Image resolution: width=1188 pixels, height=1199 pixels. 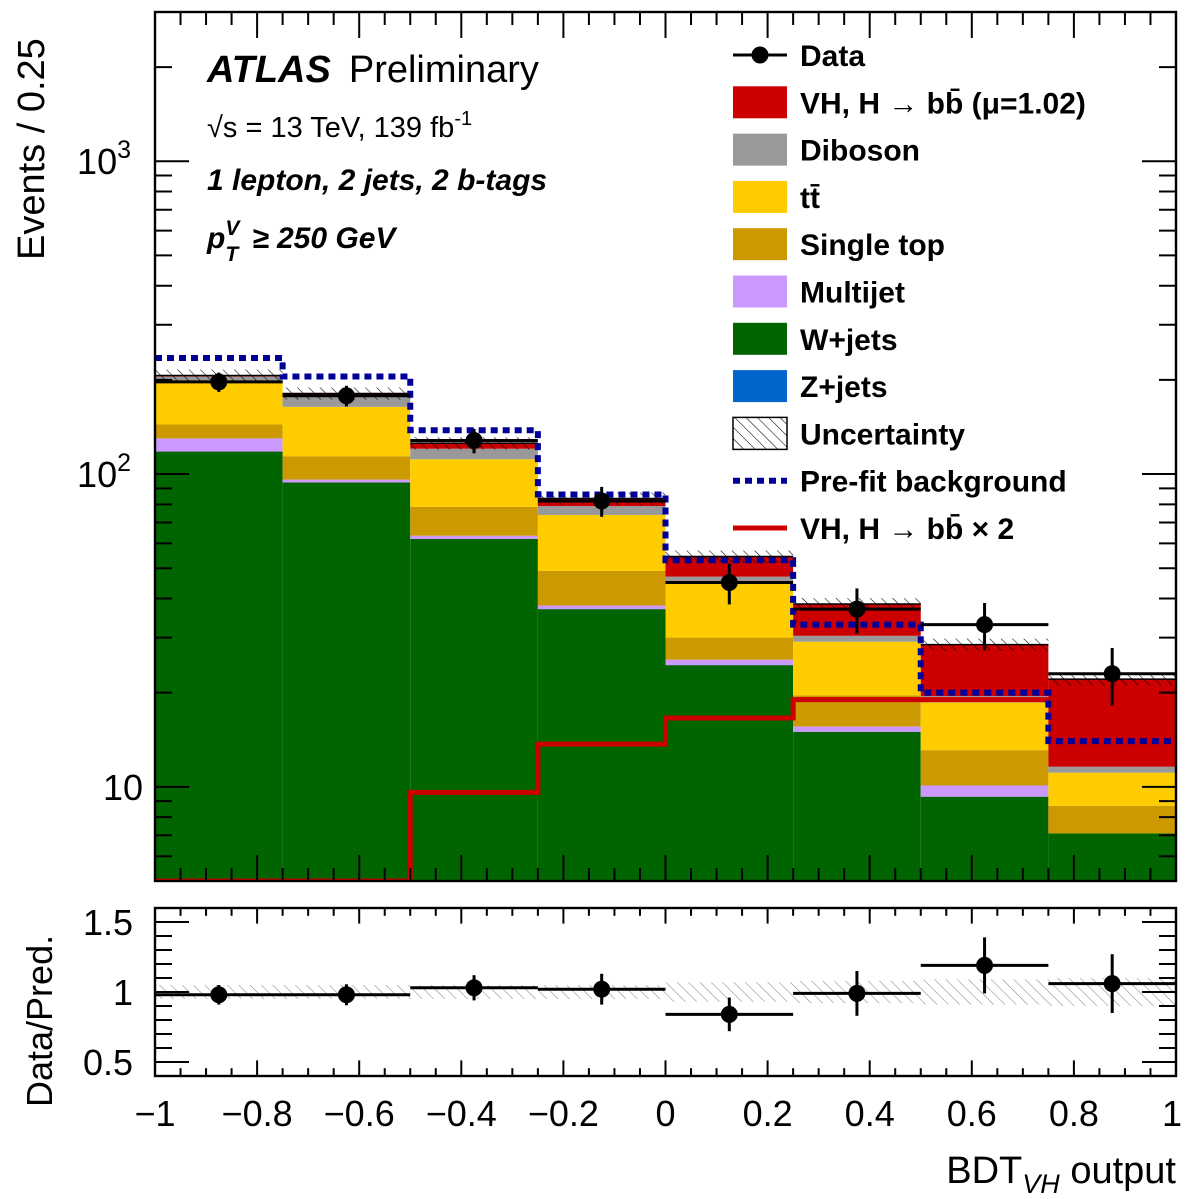 I want to click on legend-label: Z+jets, so click(x=844, y=387).